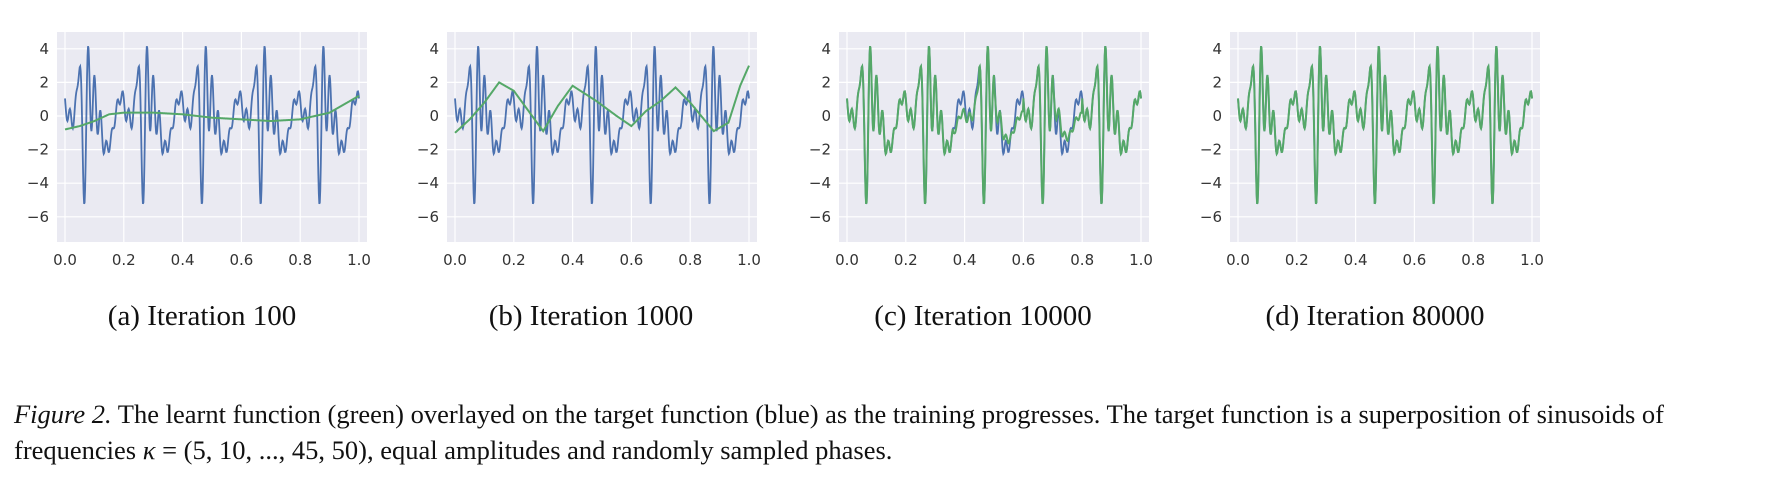 This screenshot has width=1772, height=489. Describe the element at coordinates (983, 316) in the screenshot. I see `subcaption-c: (c) Iteration 10000` at that location.